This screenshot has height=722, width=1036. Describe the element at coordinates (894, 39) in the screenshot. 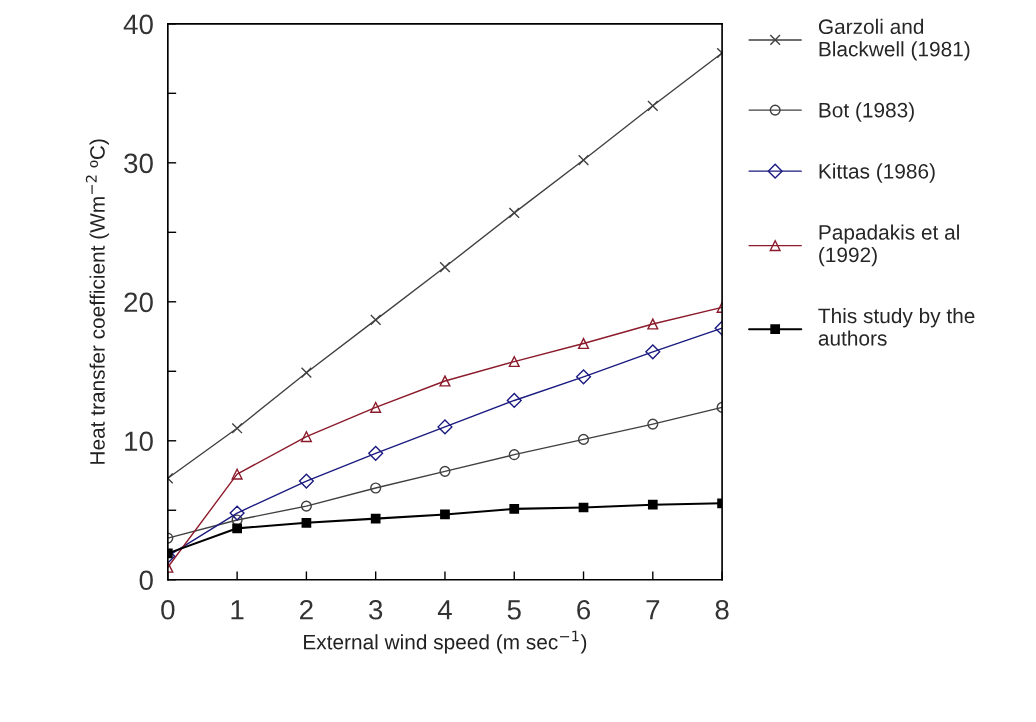

I see `legend-label: Garzoli and Blackwell (1981)` at that location.